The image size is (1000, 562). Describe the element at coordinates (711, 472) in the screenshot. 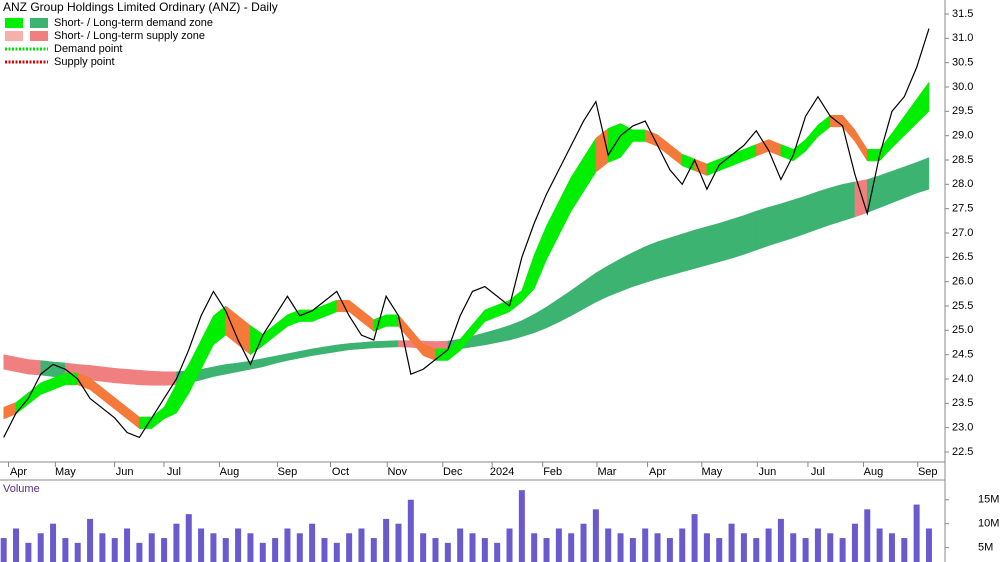

I see `x-tick-label: May` at that location.